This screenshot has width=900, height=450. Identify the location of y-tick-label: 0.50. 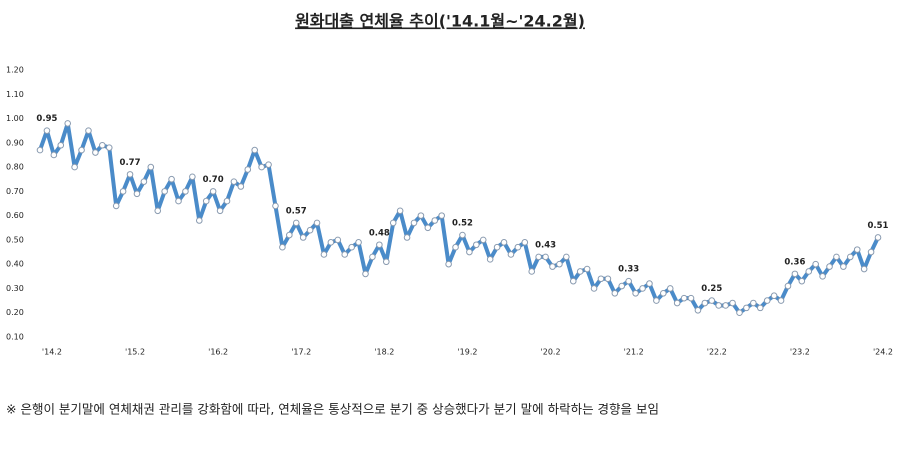
(15, 239).